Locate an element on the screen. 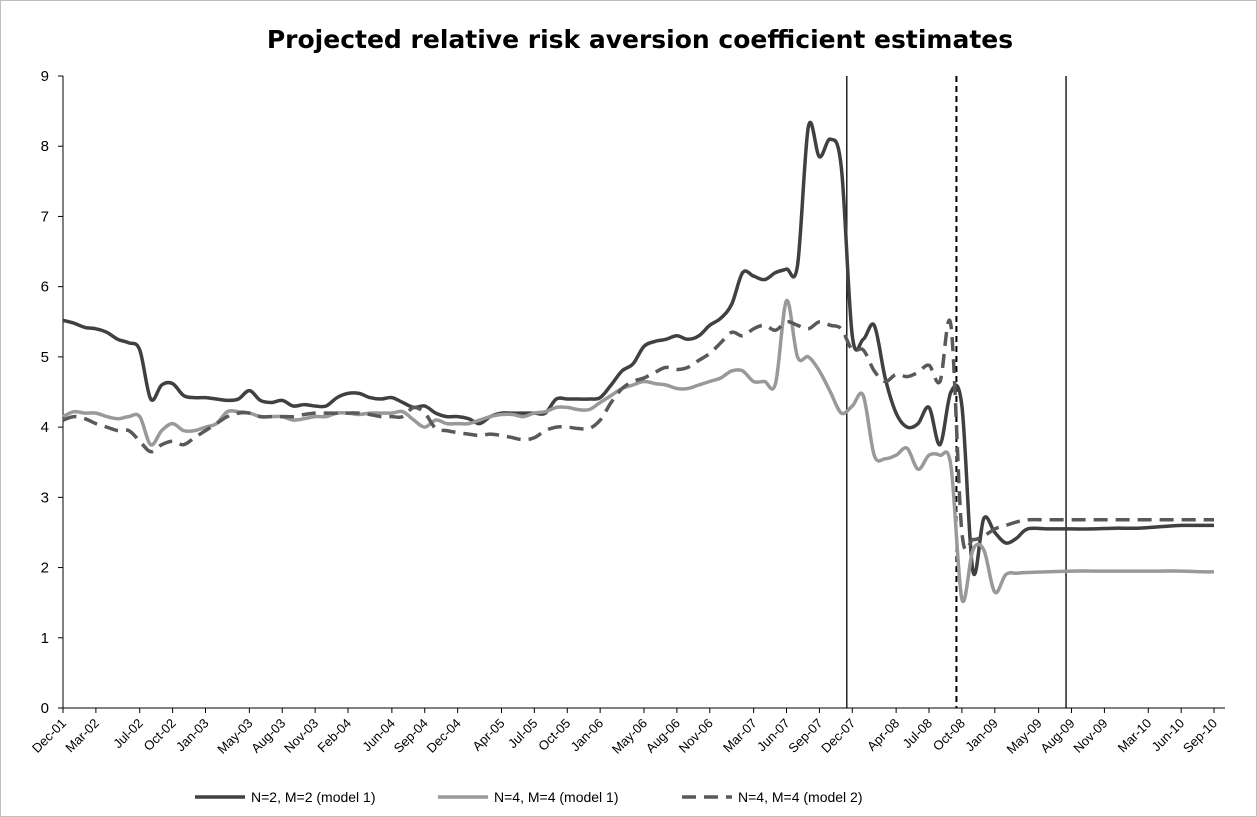  x-tick-label: Sep-07 is located at coordinates (805, 736).